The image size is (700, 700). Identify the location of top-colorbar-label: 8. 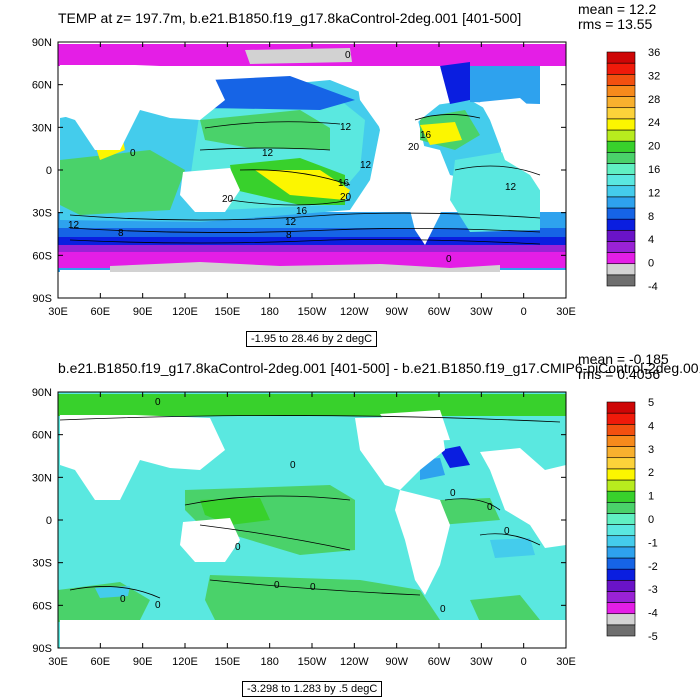
(651, 217).